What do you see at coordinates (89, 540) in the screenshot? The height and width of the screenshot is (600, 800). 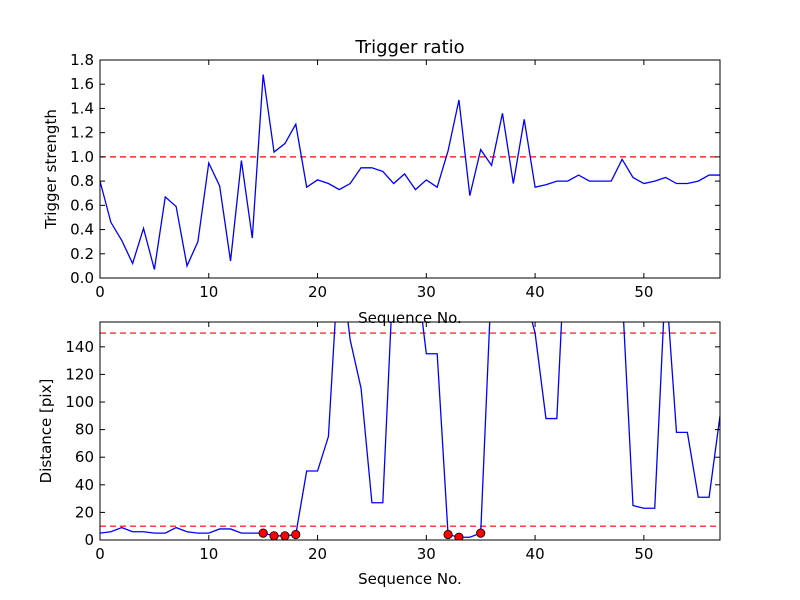 I see `y-tick-label: 0` at bounding box center [89, 540].